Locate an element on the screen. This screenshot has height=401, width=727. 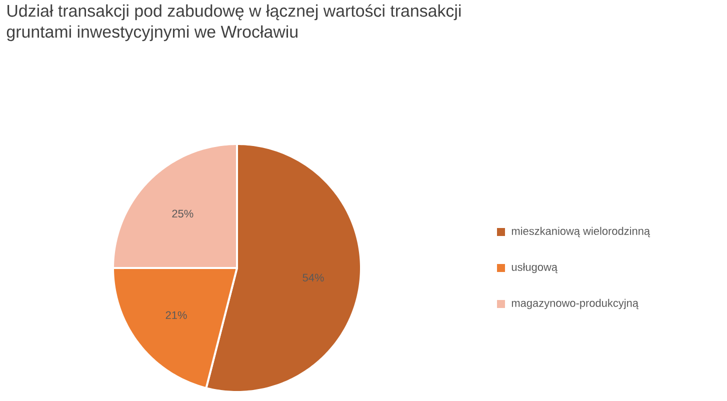
legend-label: usługową is located at coordinates (535, 268).